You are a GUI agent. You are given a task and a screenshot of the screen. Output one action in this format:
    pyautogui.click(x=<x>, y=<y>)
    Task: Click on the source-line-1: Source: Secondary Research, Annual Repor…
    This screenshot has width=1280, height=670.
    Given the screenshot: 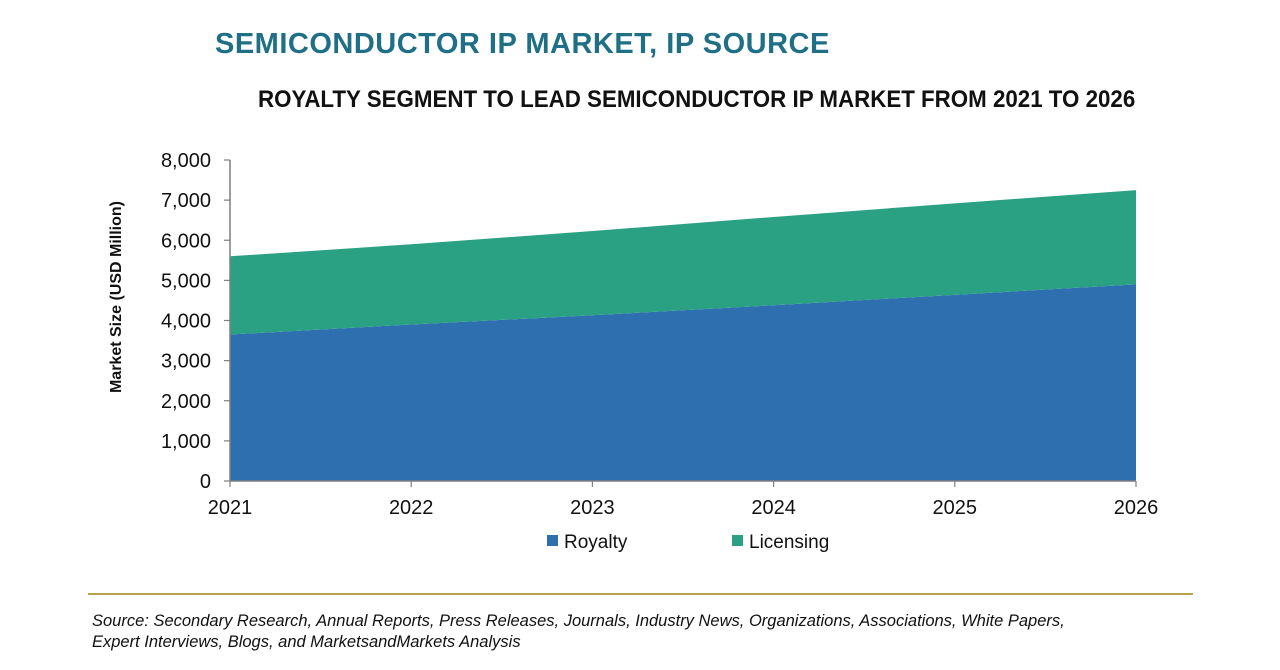 What is the action you would take?
    pyautogui.click(x=578, y=621)
    